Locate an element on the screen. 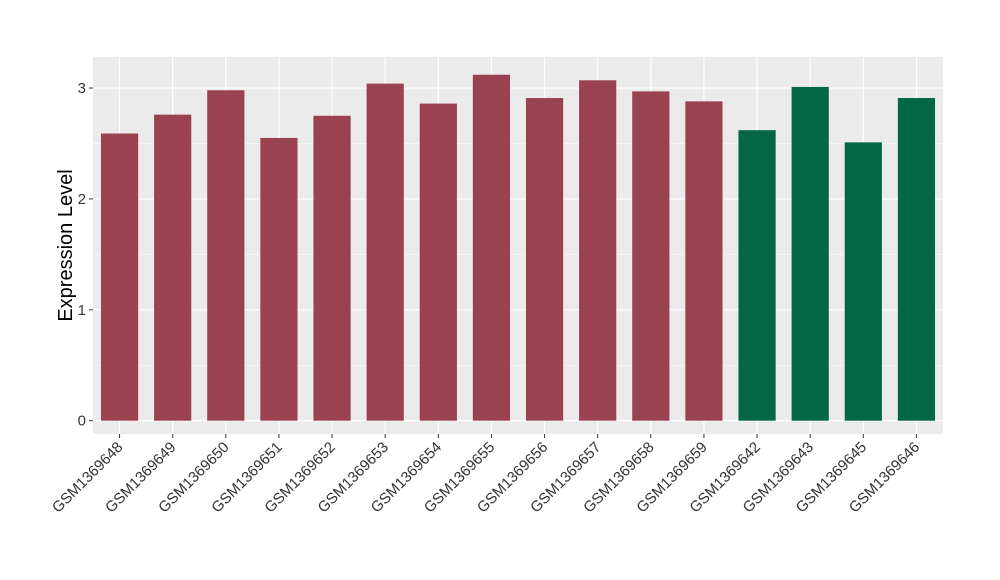 The width and height of the screenshot is (1000, 580). y-tick-label: 0 is located at coordinates (82, 421).